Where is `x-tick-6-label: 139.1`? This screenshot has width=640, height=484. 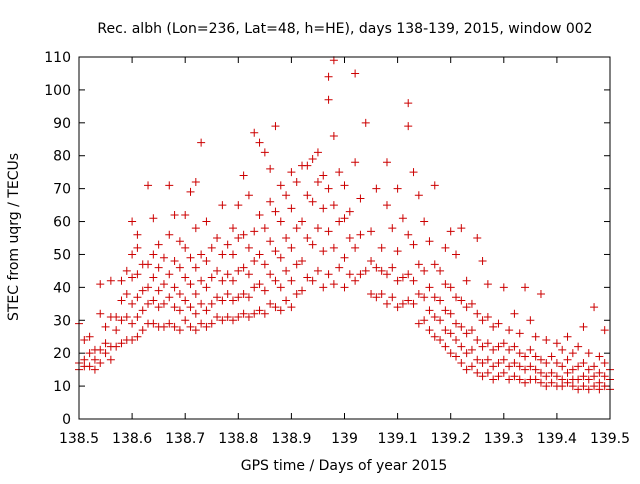
x-tick-6-label: 139.1 is located at coordinates (398, 439).